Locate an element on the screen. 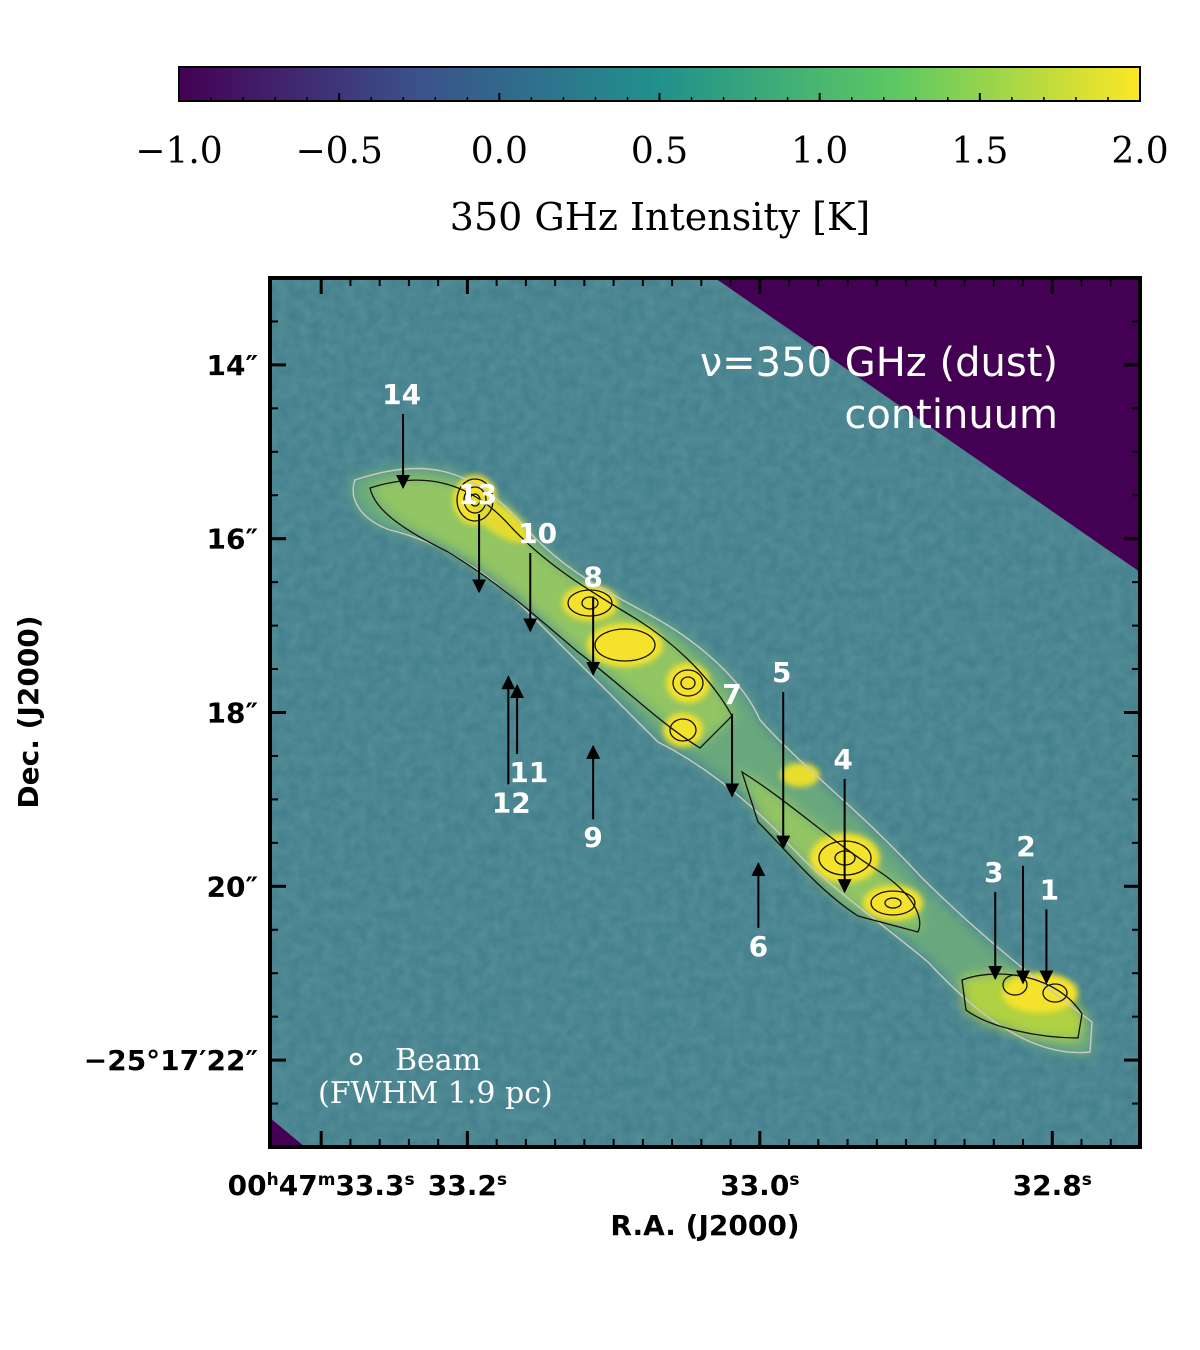 The height and width of the screenshot is (1350, 1200). clump-label-1: 1 is located at coordinates (1049, 889).